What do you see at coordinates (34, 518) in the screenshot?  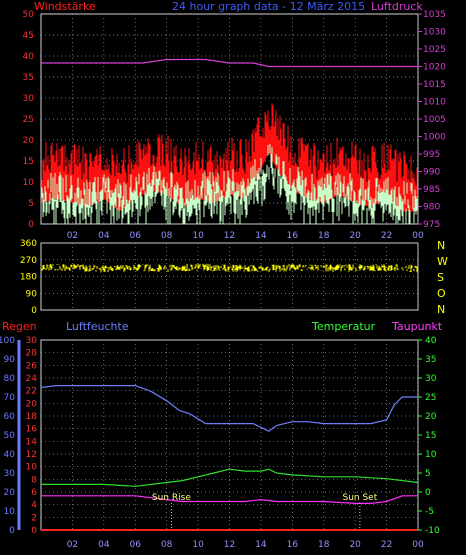 I see `y-tick-rain-2: 2` at bounding box center [34, 518].